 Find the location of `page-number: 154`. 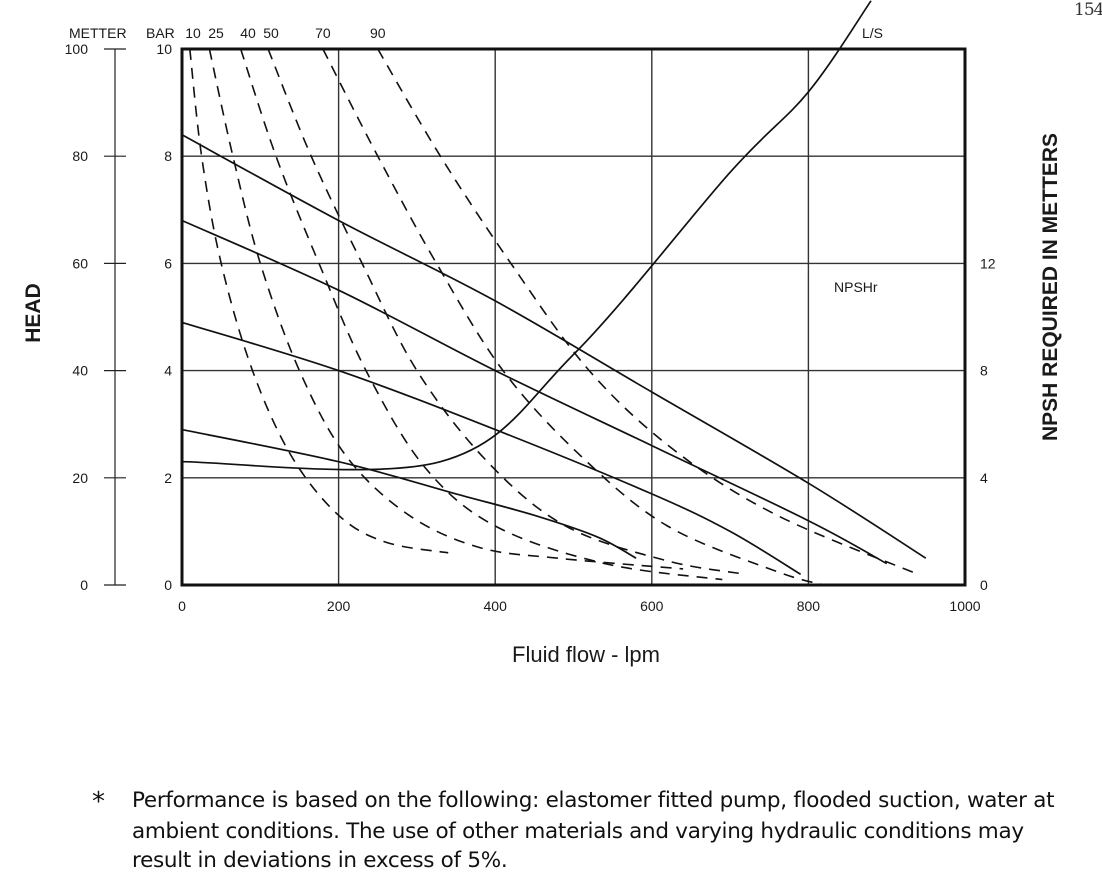

page-number: 154 is located at coordinates (1088, 10).